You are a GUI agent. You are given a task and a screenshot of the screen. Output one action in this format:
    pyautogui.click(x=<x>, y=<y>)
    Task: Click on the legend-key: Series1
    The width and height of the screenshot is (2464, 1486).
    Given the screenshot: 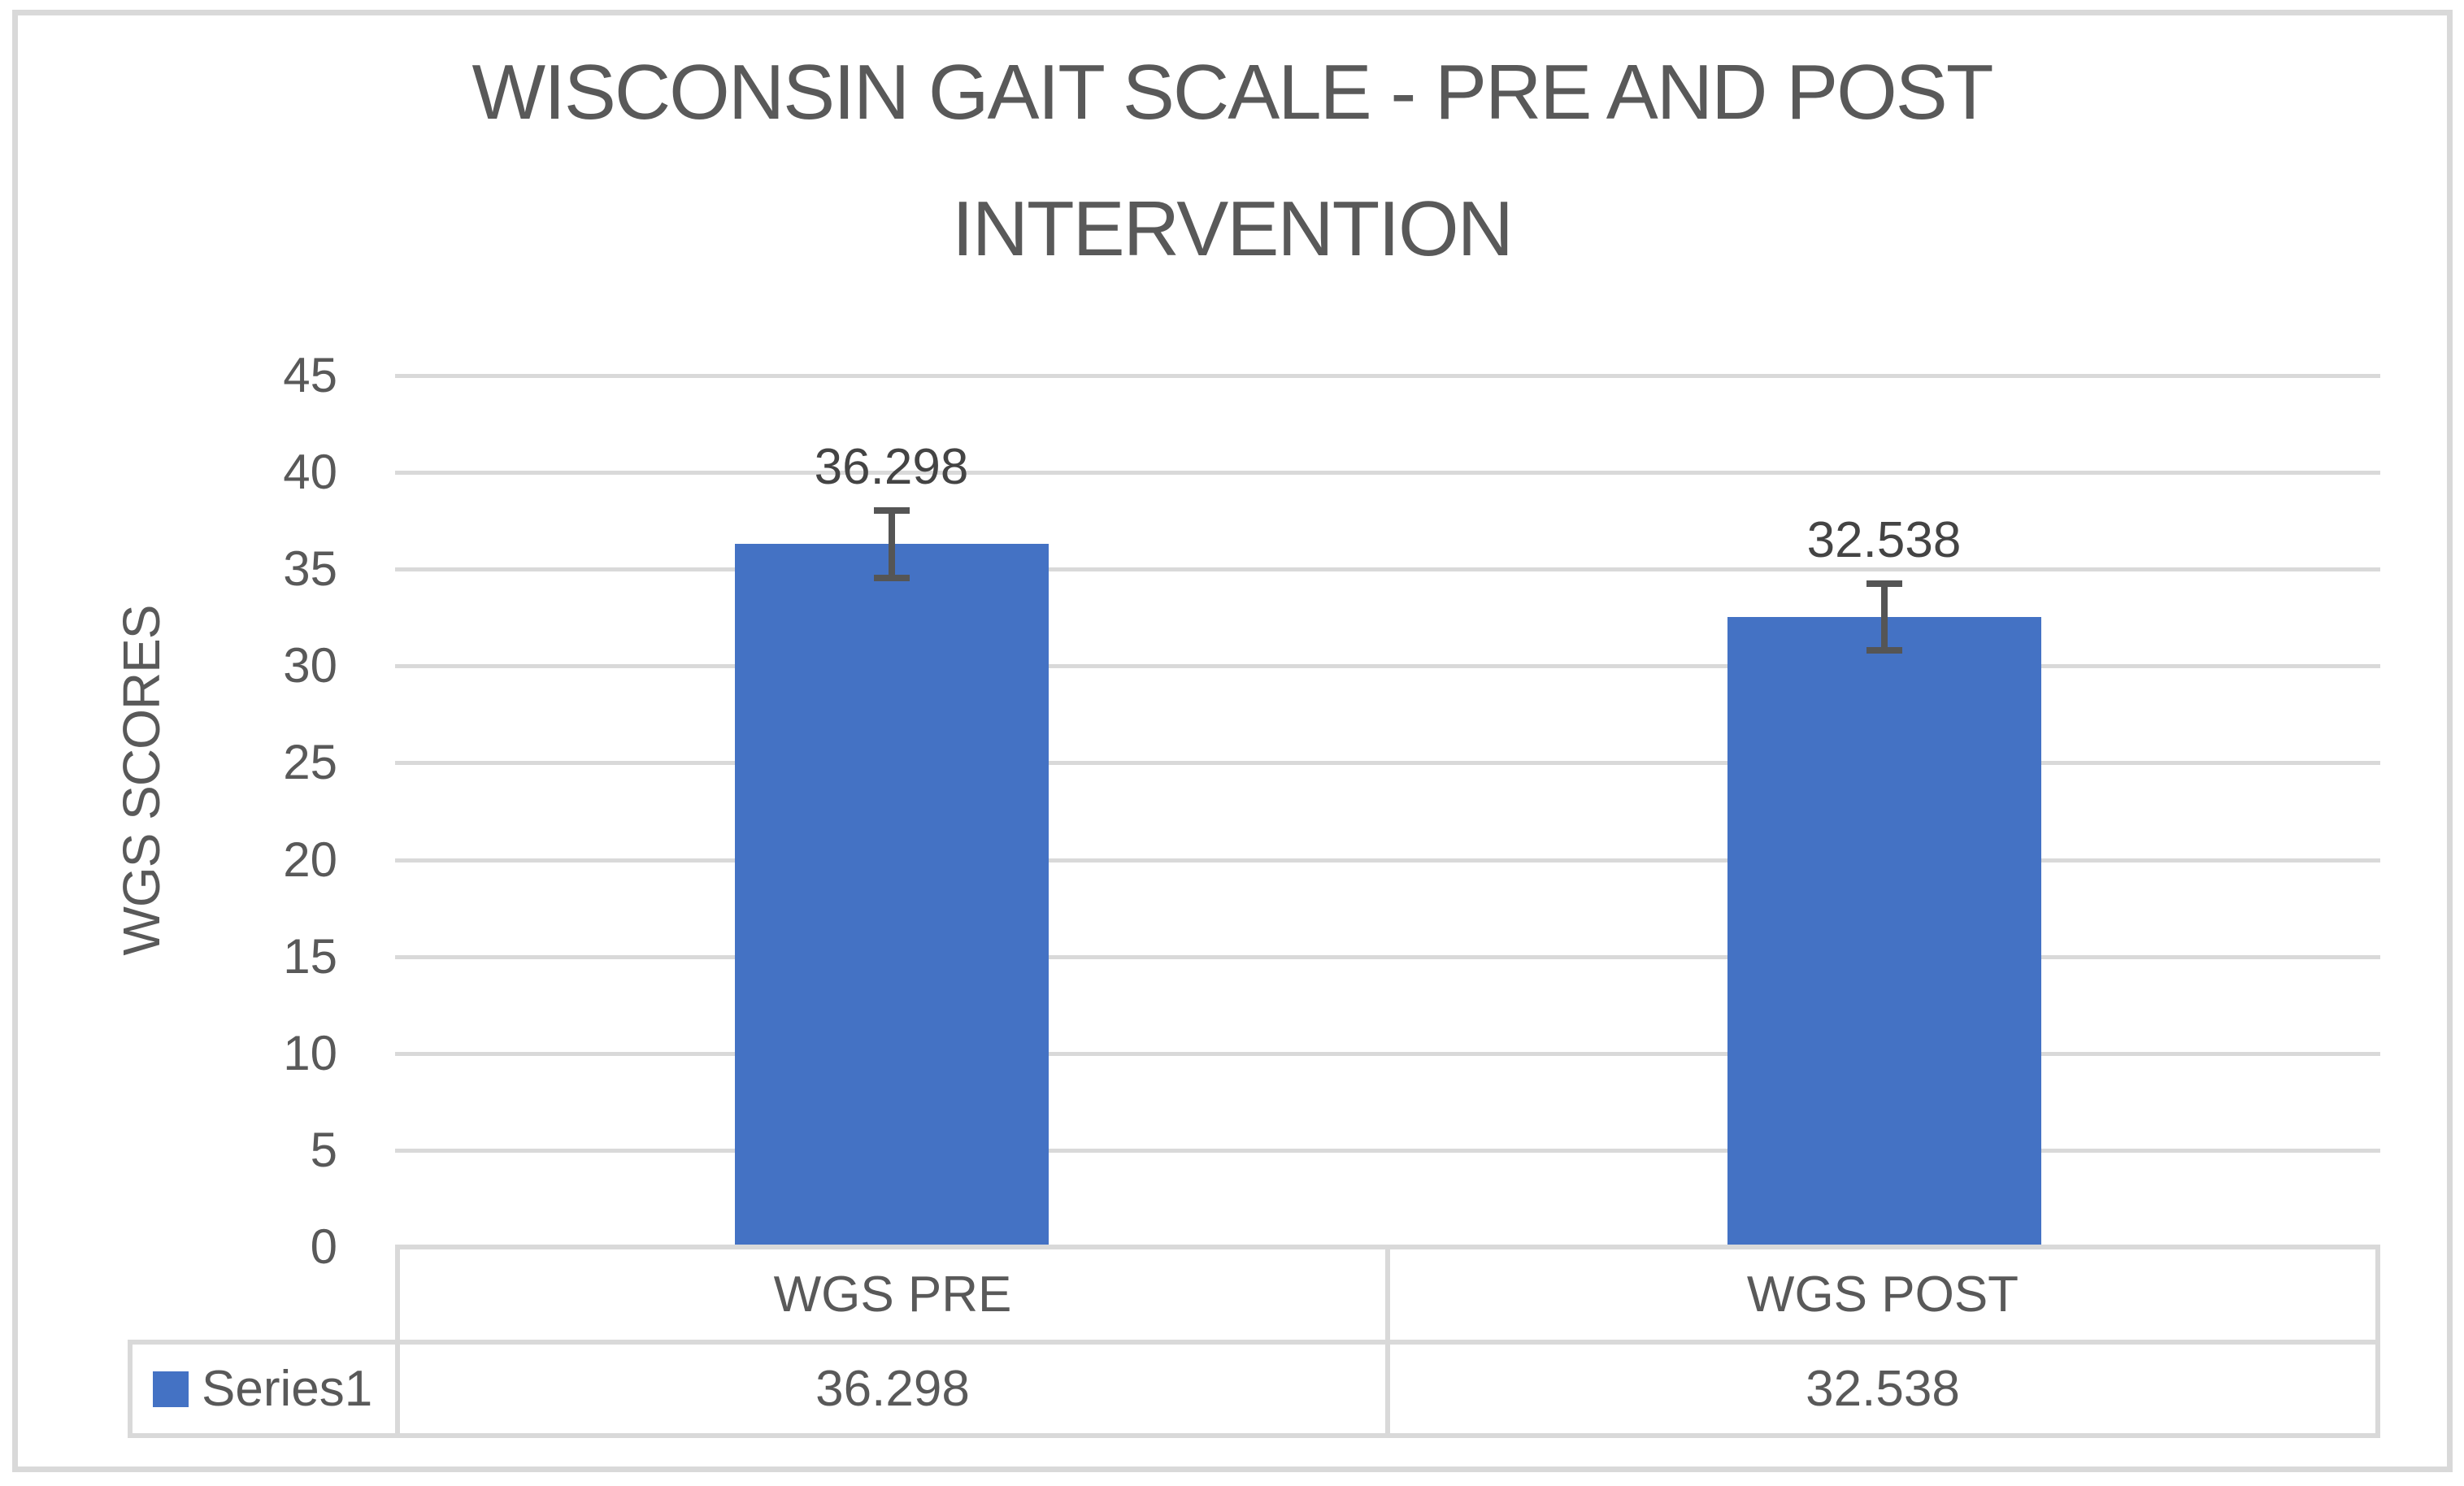 What is the action you would take?
    pyautogui.click(x=264, y=1389)
    